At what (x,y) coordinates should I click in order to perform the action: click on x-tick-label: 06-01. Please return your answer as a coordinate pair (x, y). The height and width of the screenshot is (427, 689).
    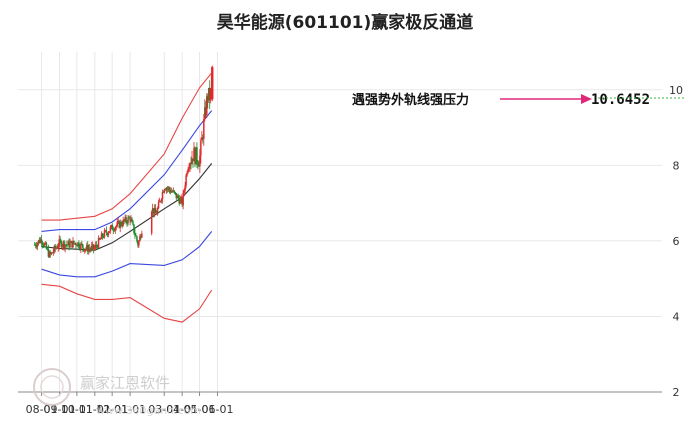
    Looking at the image, I should click on (217, 409).